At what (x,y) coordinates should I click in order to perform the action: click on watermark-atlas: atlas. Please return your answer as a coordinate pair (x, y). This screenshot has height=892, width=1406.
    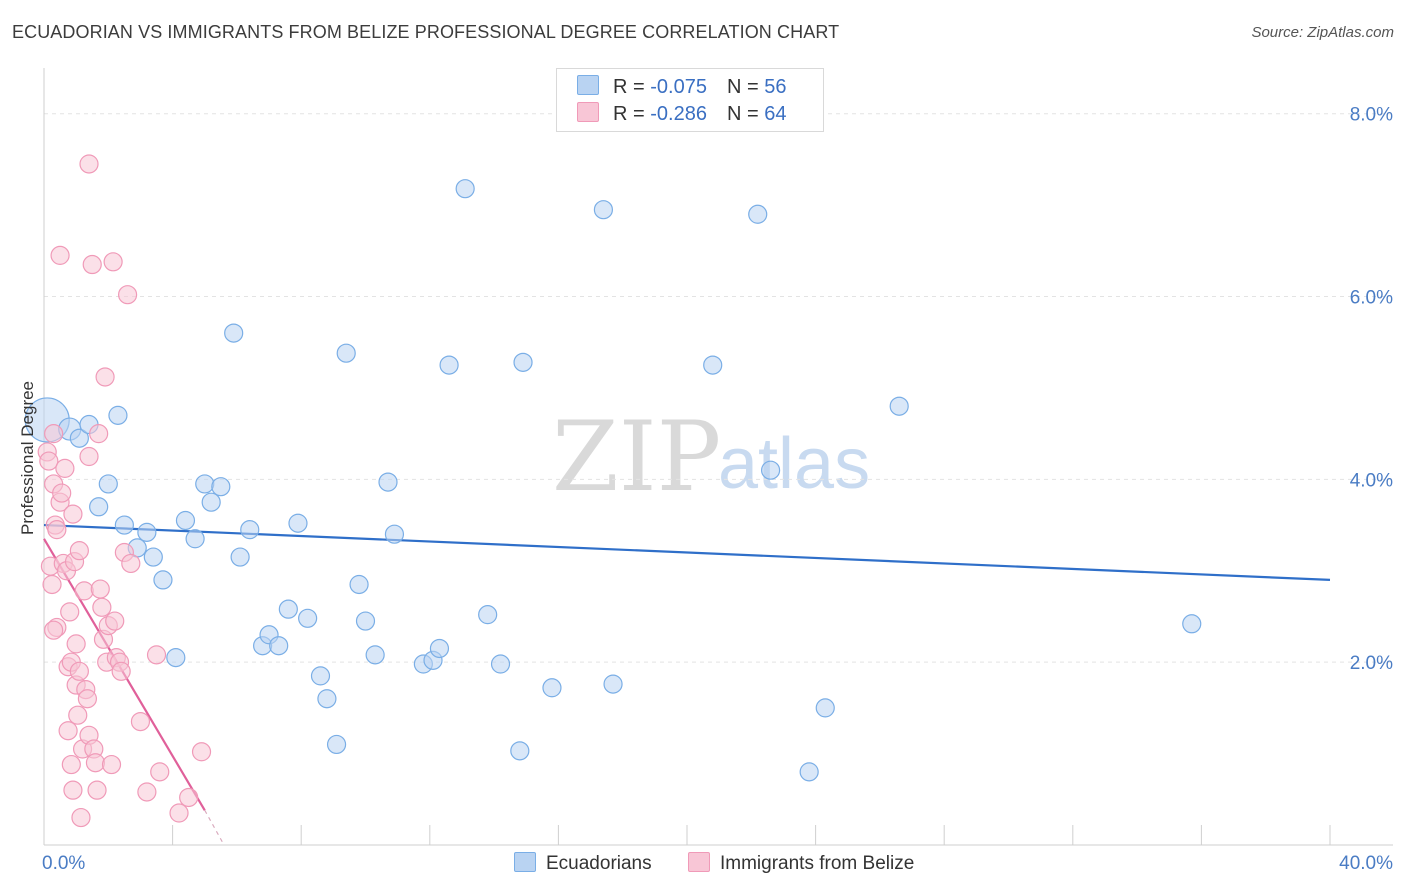
    Looking at the image, I should click on (794, 464).